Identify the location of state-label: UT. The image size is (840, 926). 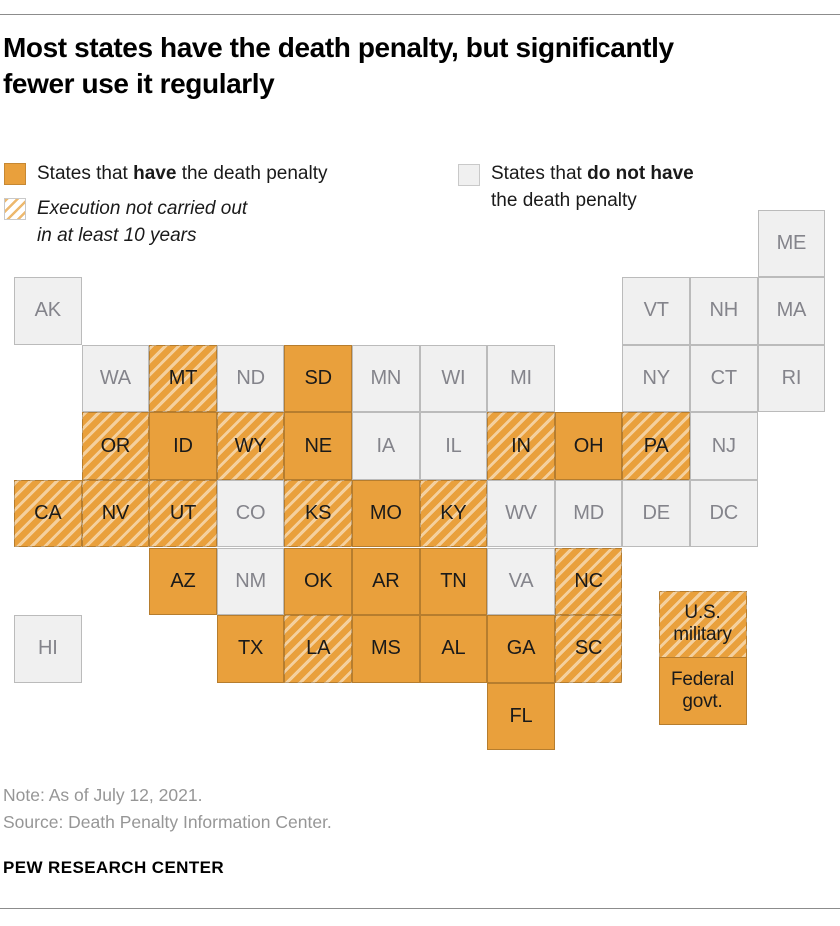
(183, 513).